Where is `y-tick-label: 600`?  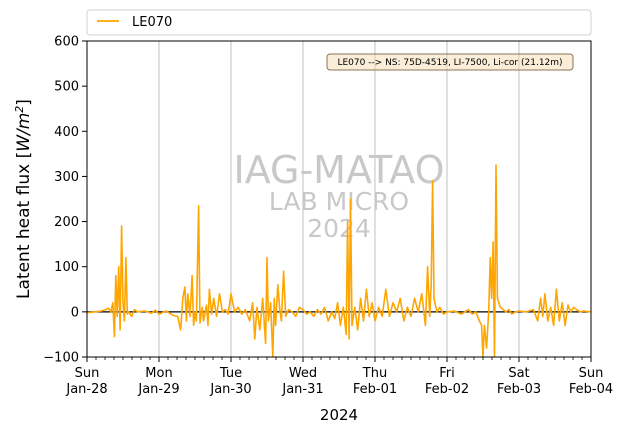 y-tick-label: 600 is located at coordinates (66, 42).